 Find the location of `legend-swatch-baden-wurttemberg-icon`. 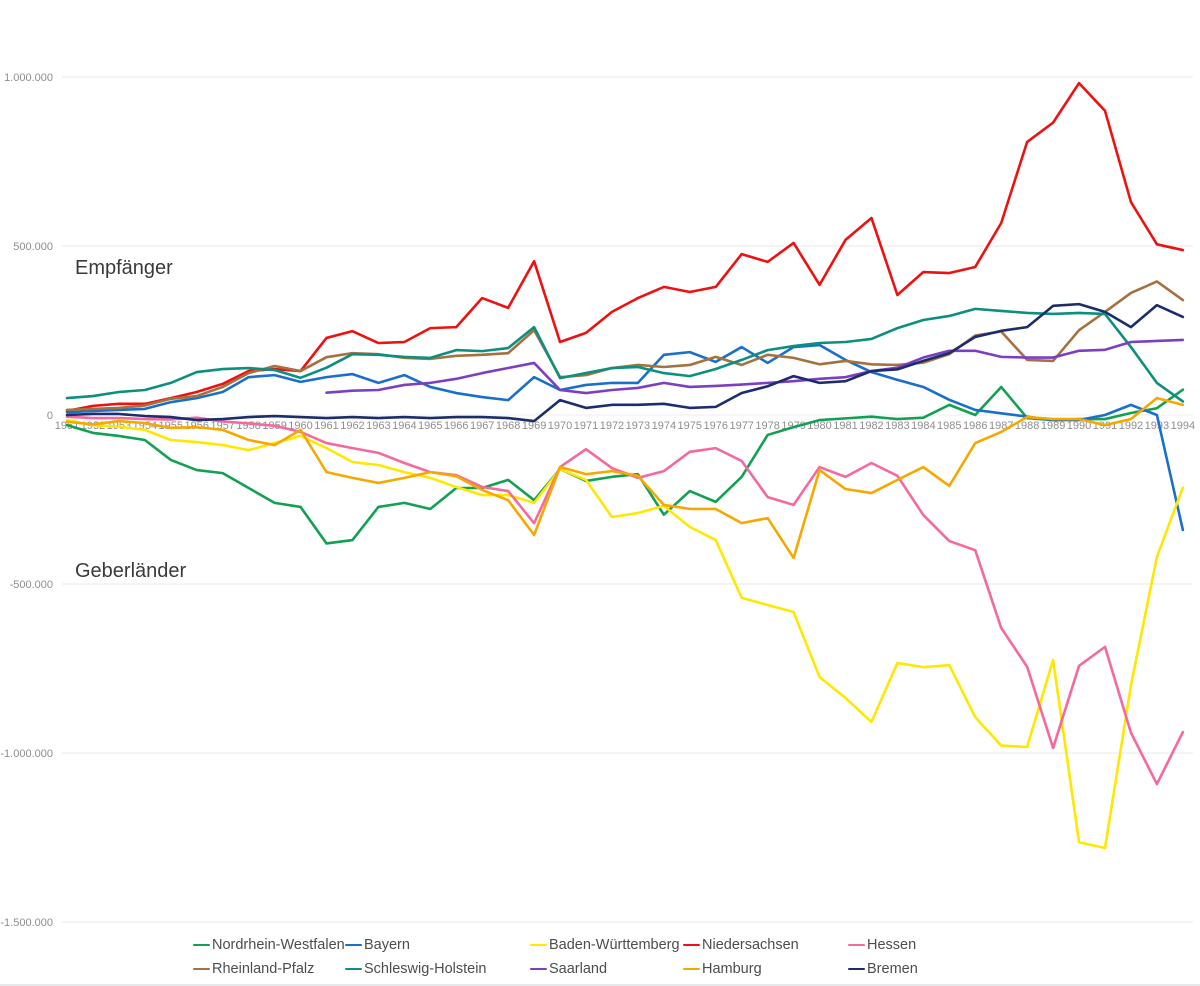

legend-swatch-baden-wurttemberg-icon is located at coordinates (538, 945).